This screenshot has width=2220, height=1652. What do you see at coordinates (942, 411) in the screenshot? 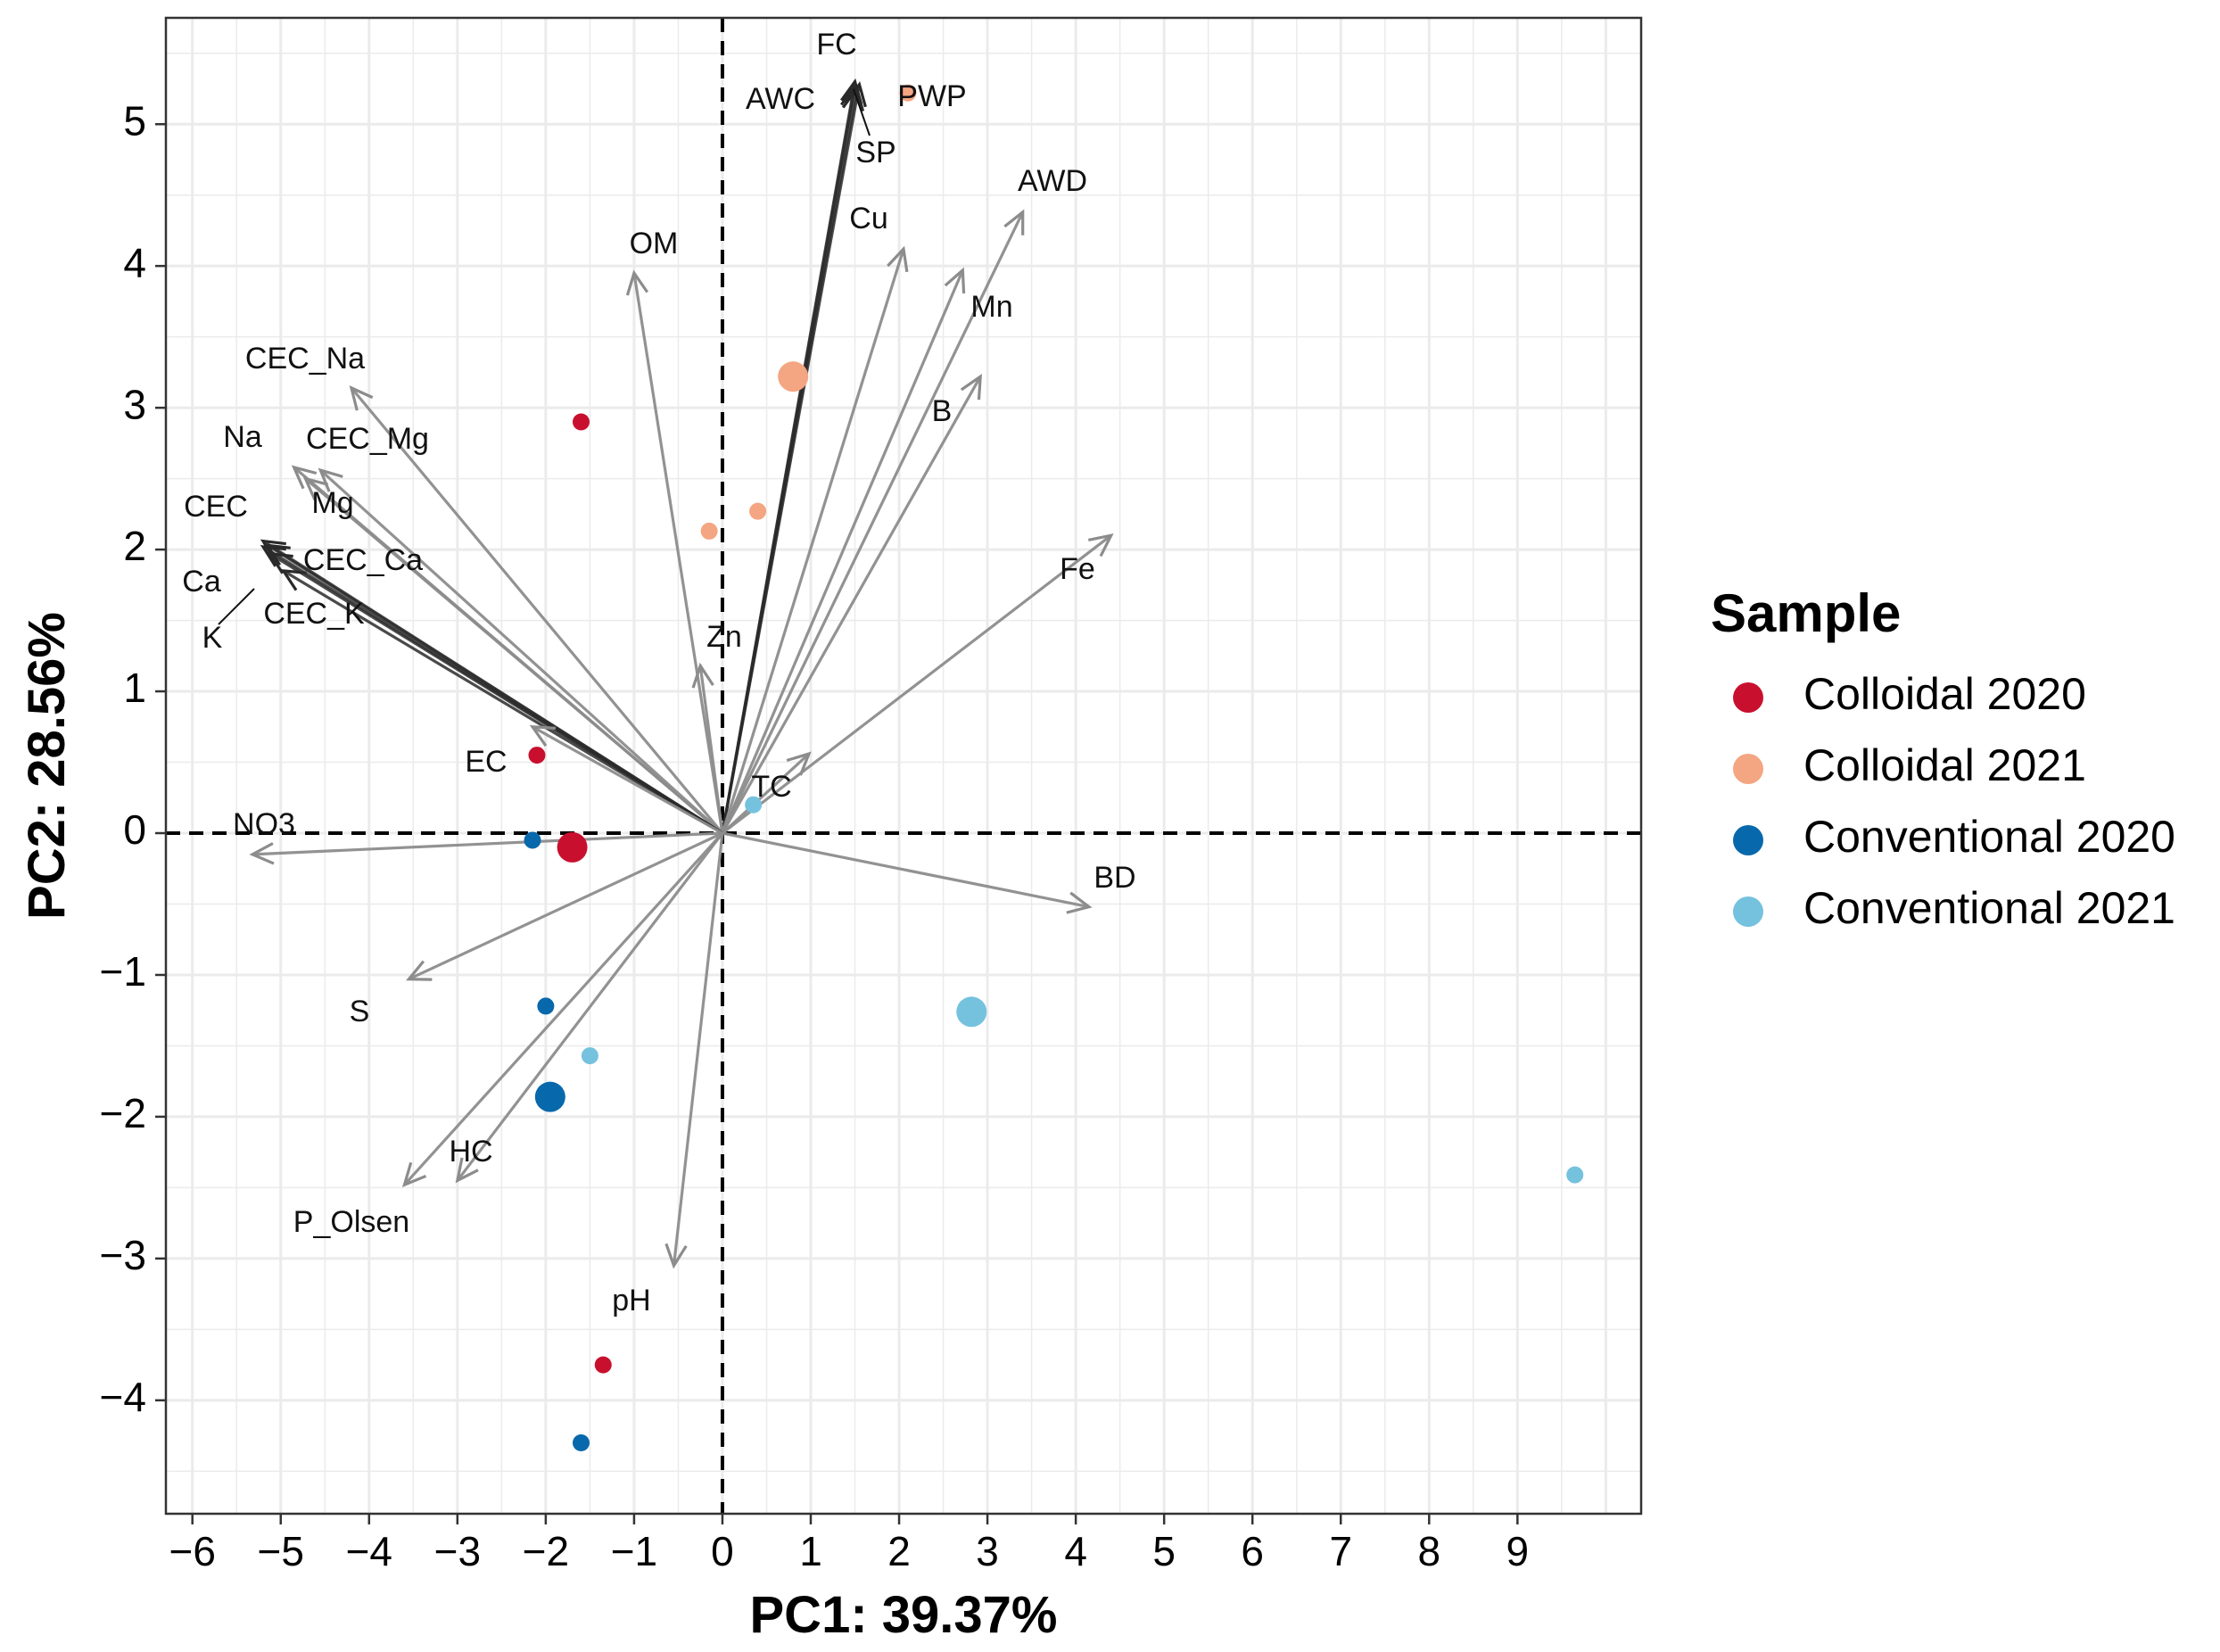
I see `loading-label: B` at bounding box center [942, 411].